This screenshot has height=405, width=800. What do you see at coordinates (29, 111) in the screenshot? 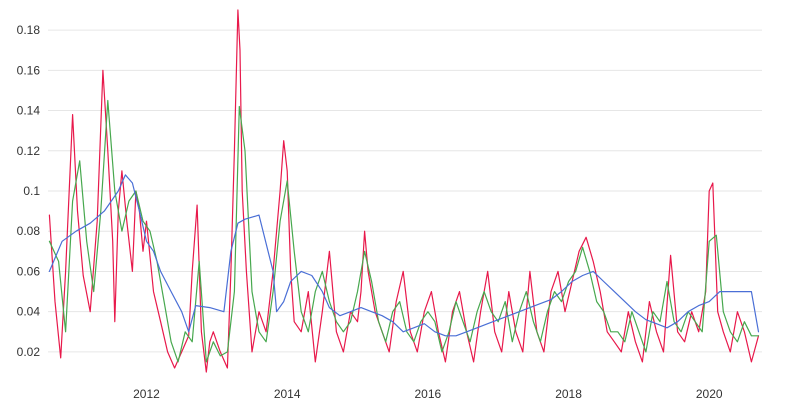
I see `y-tick-label: 0.14` at bounding box center [29, 111].